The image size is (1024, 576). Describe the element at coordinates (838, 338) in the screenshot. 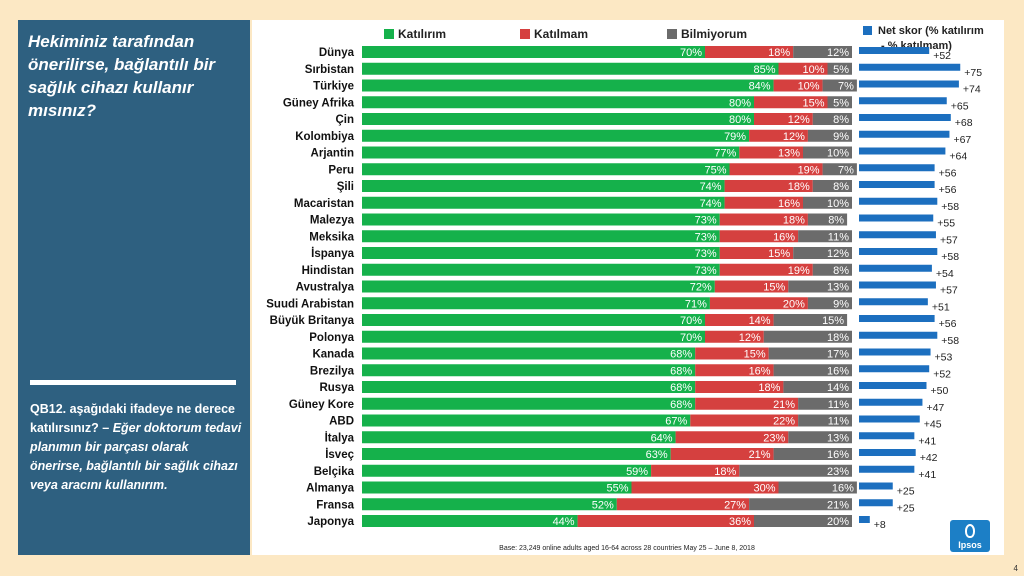

I see `data-label-dontknow: 18%` at that location.